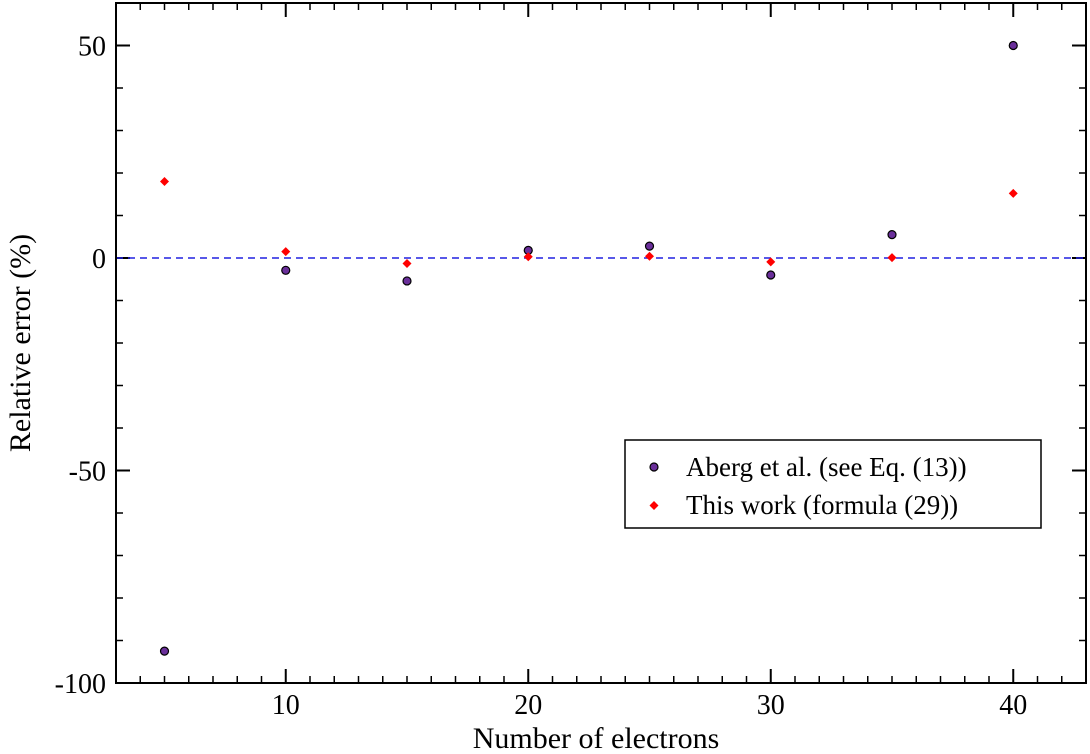  What do you see at coordinates (771, 705) in the screenshot?
I see `x-tick-label: 30` at bounding box center [771, 705].